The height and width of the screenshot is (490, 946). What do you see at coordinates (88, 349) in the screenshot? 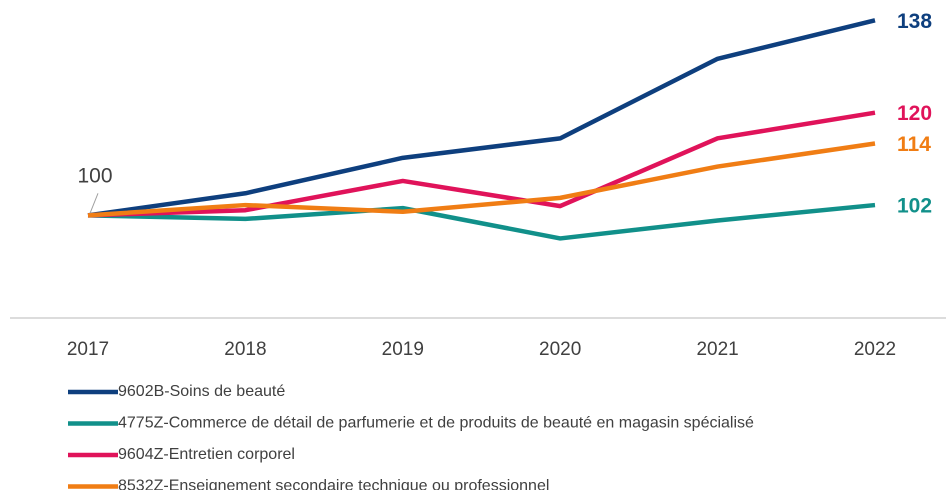
I see `x-tick-label: 2017` at bounding box center [88, 349].